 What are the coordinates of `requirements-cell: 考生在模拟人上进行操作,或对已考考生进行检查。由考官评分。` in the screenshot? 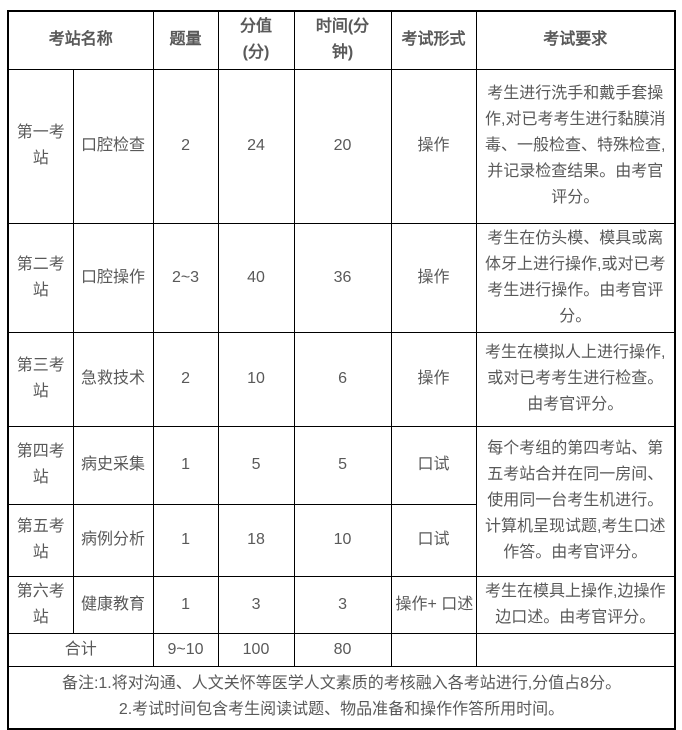 It's located at (575, 379).